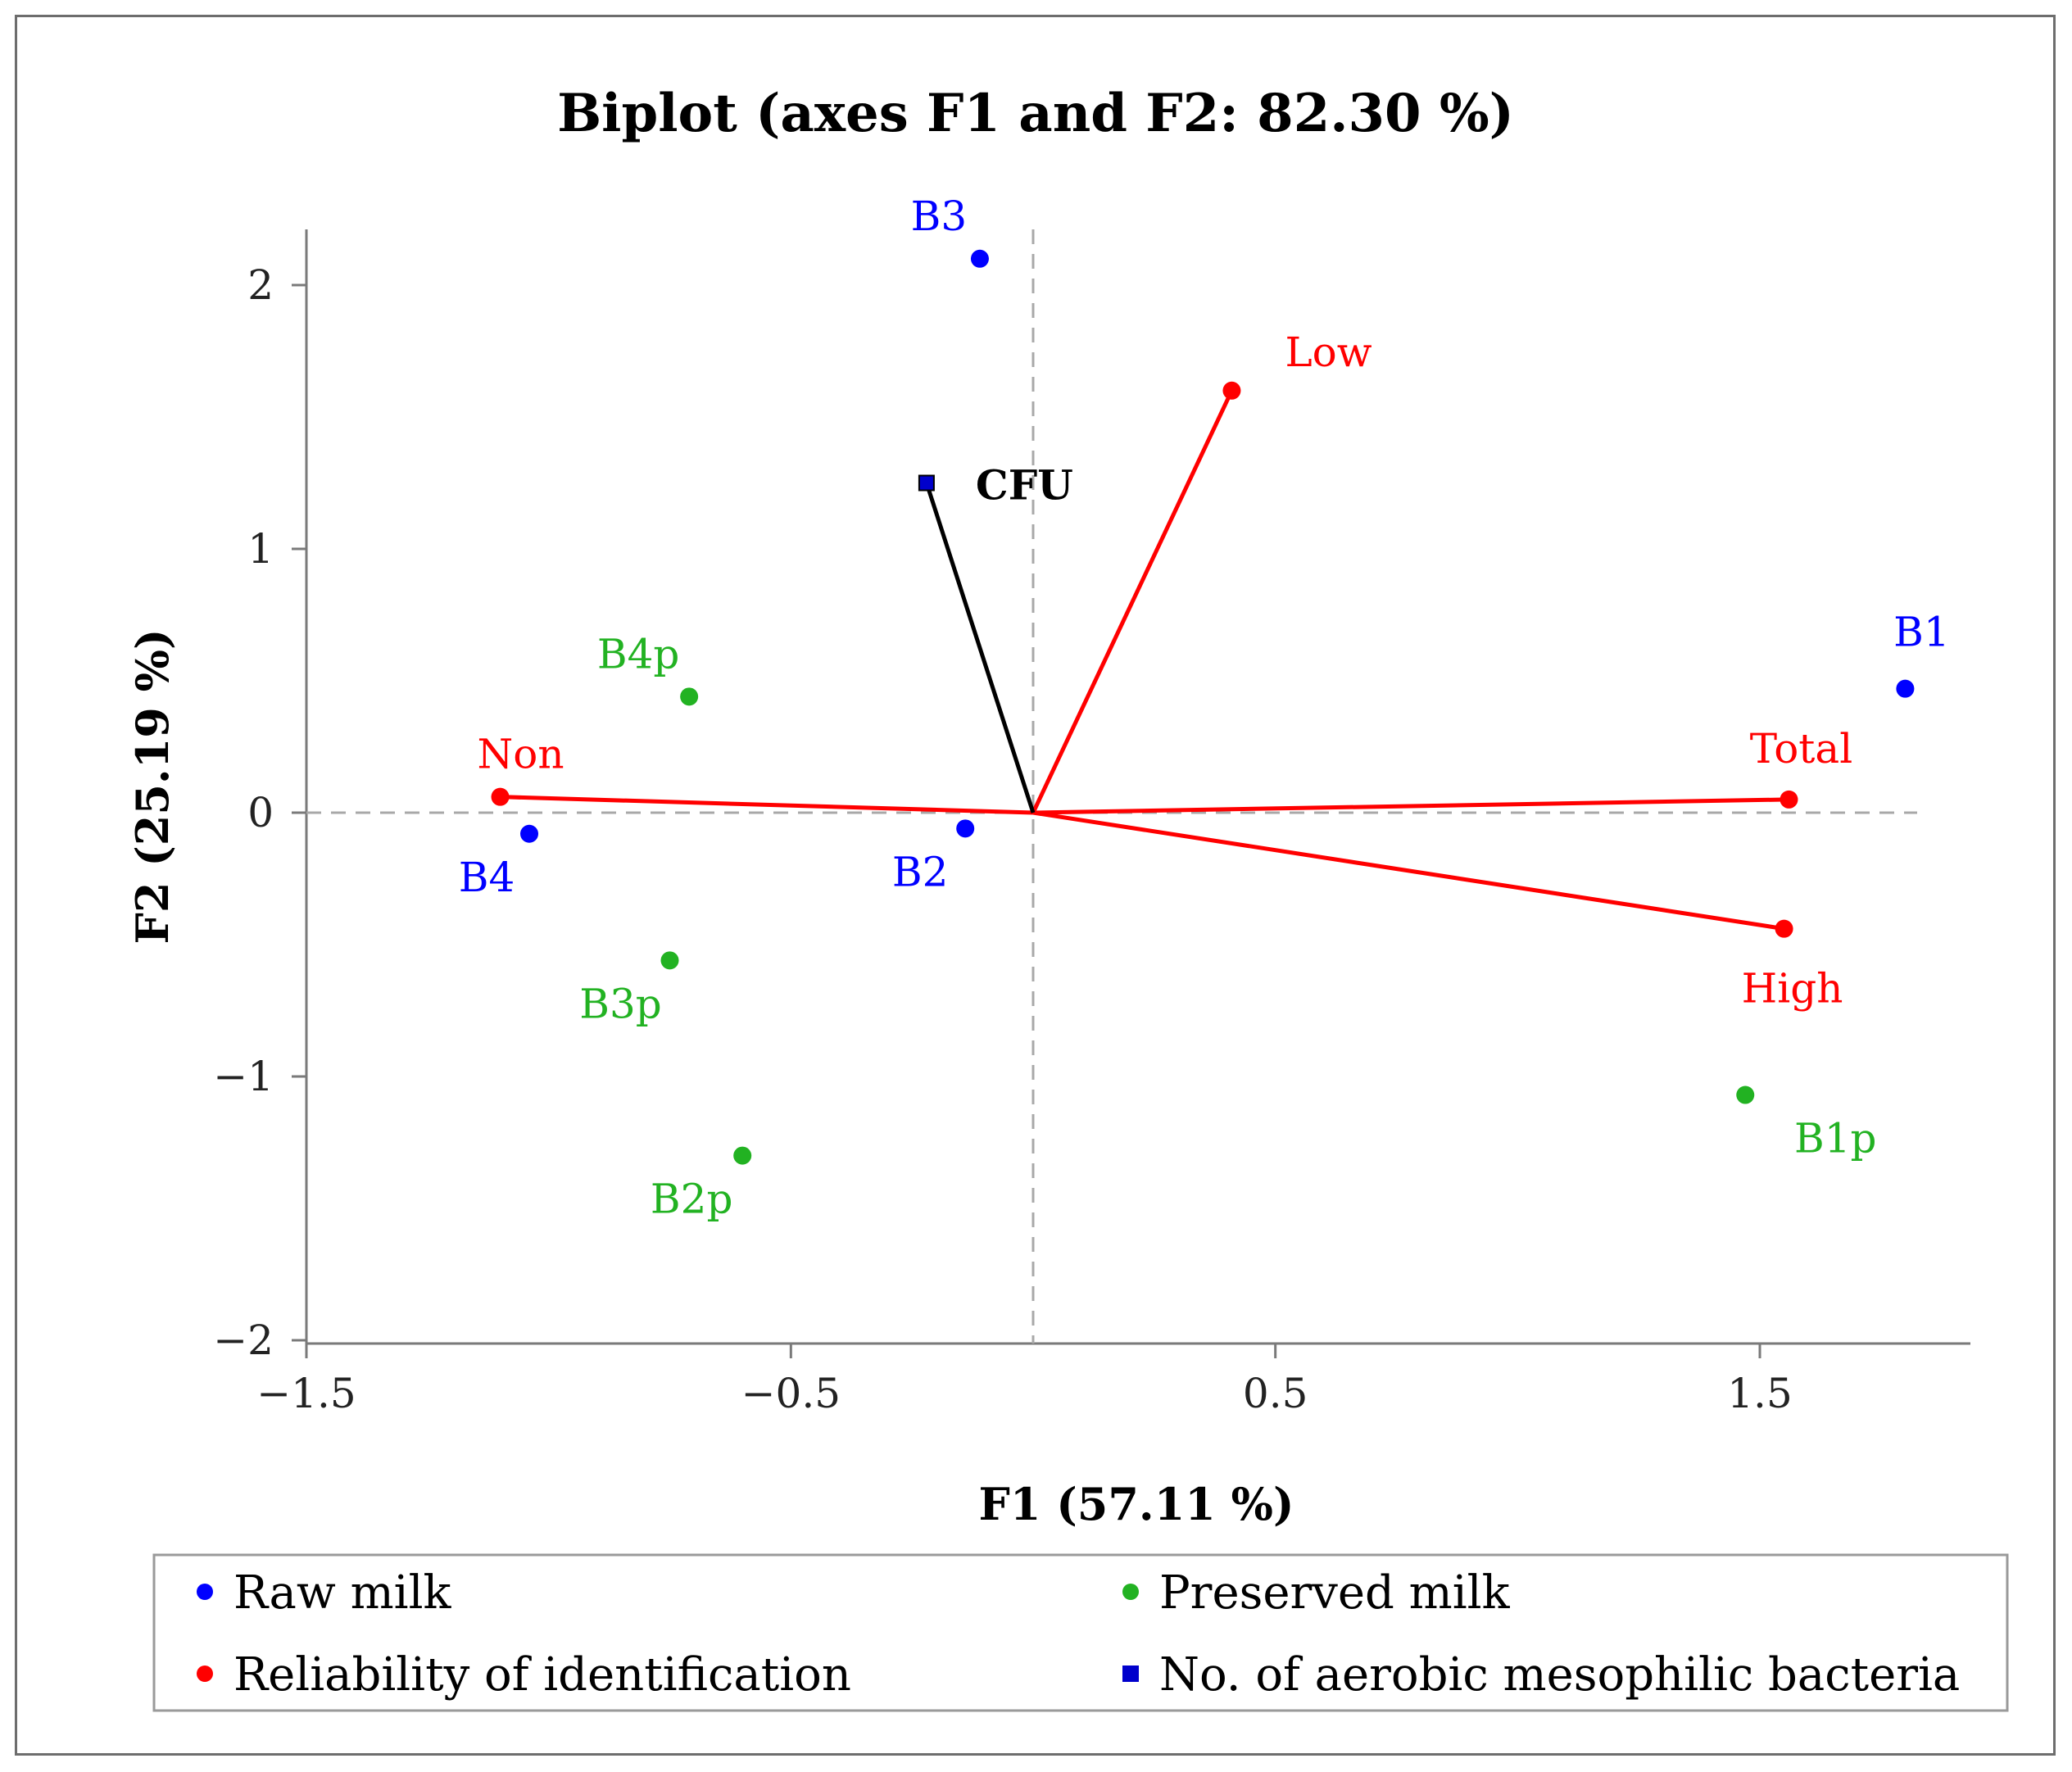 This screenshot has width=2072, height=1772. What do you see at coordinates (260, 285) in the screenshot?
I see `y-tick-label: 2` at bounding box center [260, 285].